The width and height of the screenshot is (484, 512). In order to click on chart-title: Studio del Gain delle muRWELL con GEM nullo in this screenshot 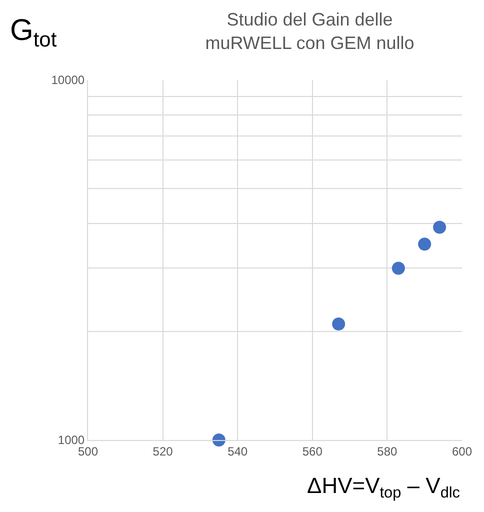, I will do `click(309, 31)`.